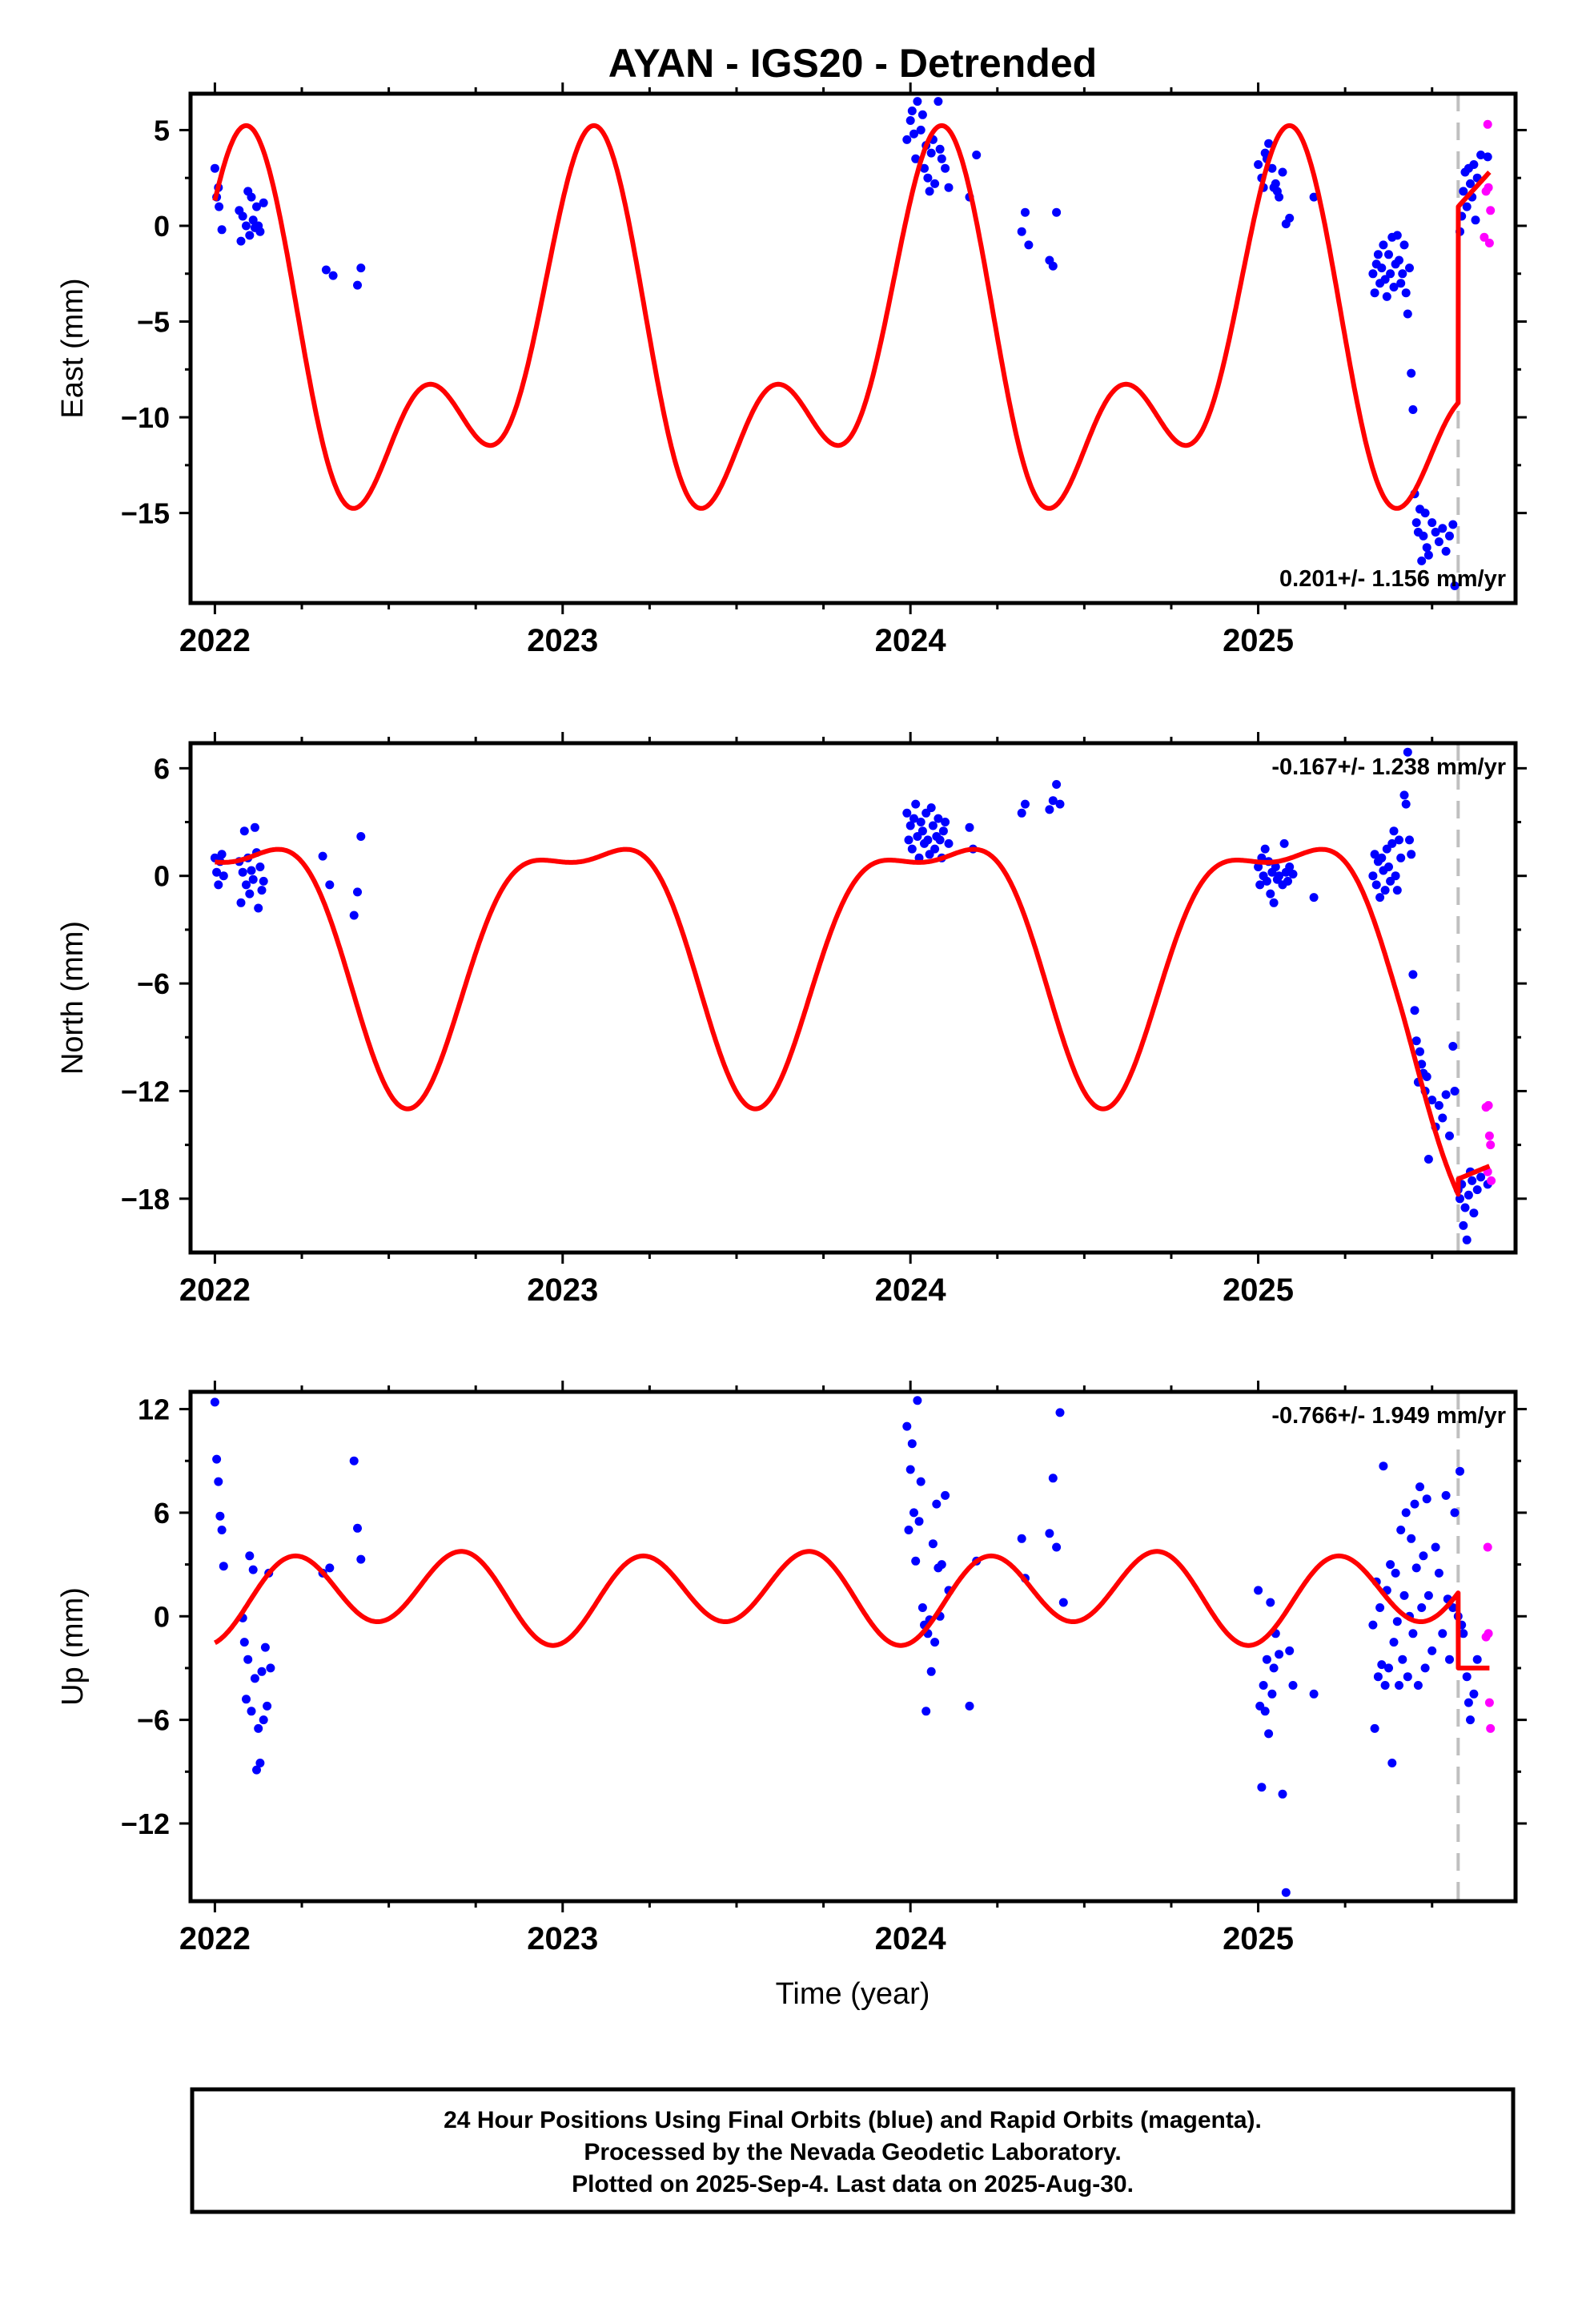 The image size is (1582, 2324). Describe the element at coordinates (154, 1409) in the screenshot. I see `y-tick-label: 12` at that location.